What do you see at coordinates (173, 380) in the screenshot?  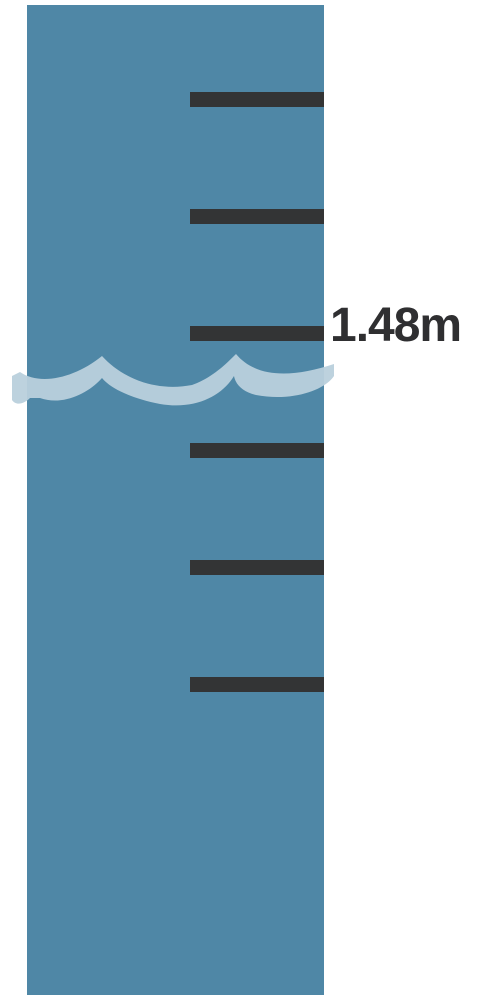 I see `water-surface-wave` at bounding box center [173, 380].